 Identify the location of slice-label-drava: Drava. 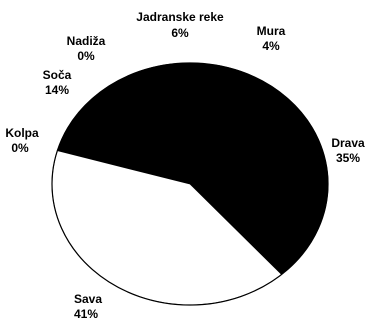
(348, 143).